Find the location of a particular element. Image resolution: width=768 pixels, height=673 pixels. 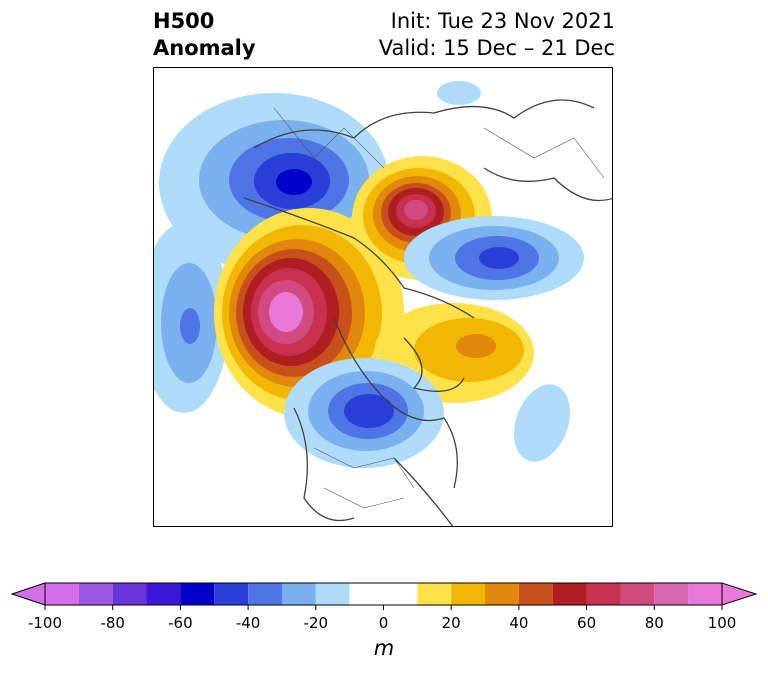

low-siberia is located at coordinates (494, 258).